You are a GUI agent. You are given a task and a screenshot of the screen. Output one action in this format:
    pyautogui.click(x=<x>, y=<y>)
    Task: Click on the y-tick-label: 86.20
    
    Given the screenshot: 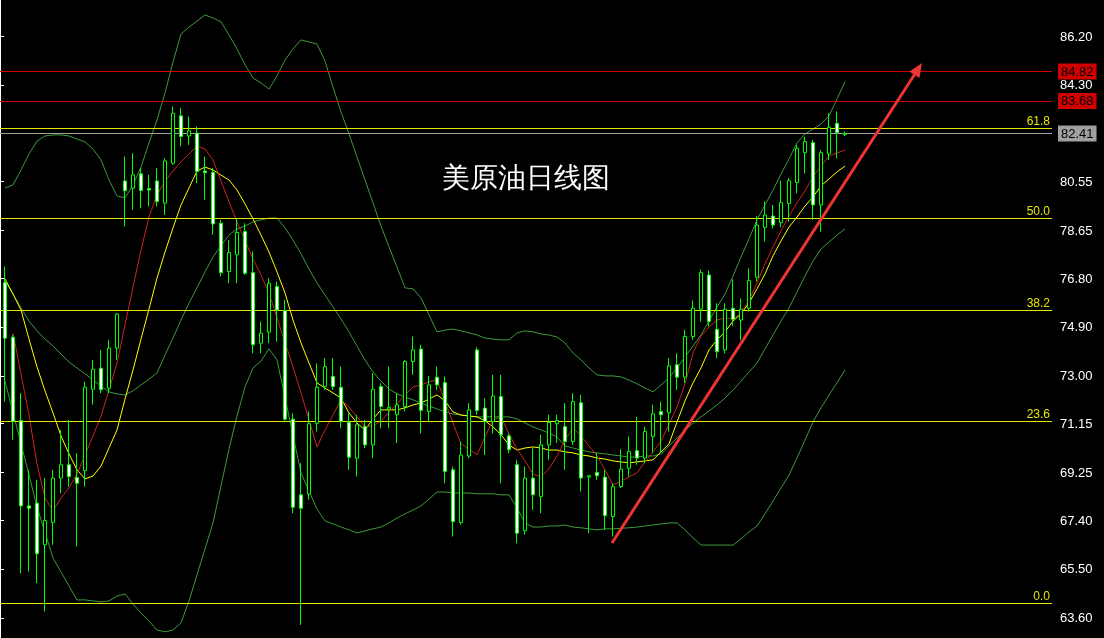 What is the action you would take?
    pyautogui.click(x=1076, y=36)
    